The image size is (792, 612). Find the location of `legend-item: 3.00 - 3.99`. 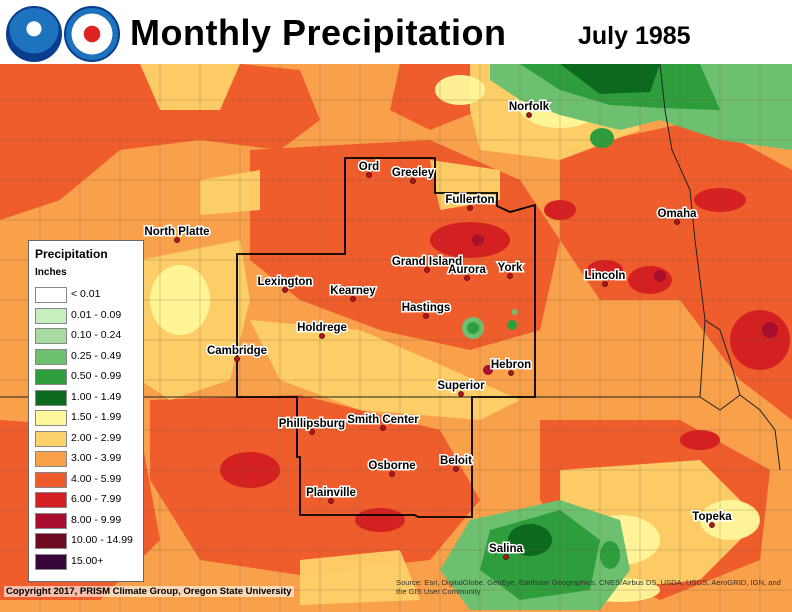

legend-item: 3.00 - 3.99 is located at coordinates (87, 458).